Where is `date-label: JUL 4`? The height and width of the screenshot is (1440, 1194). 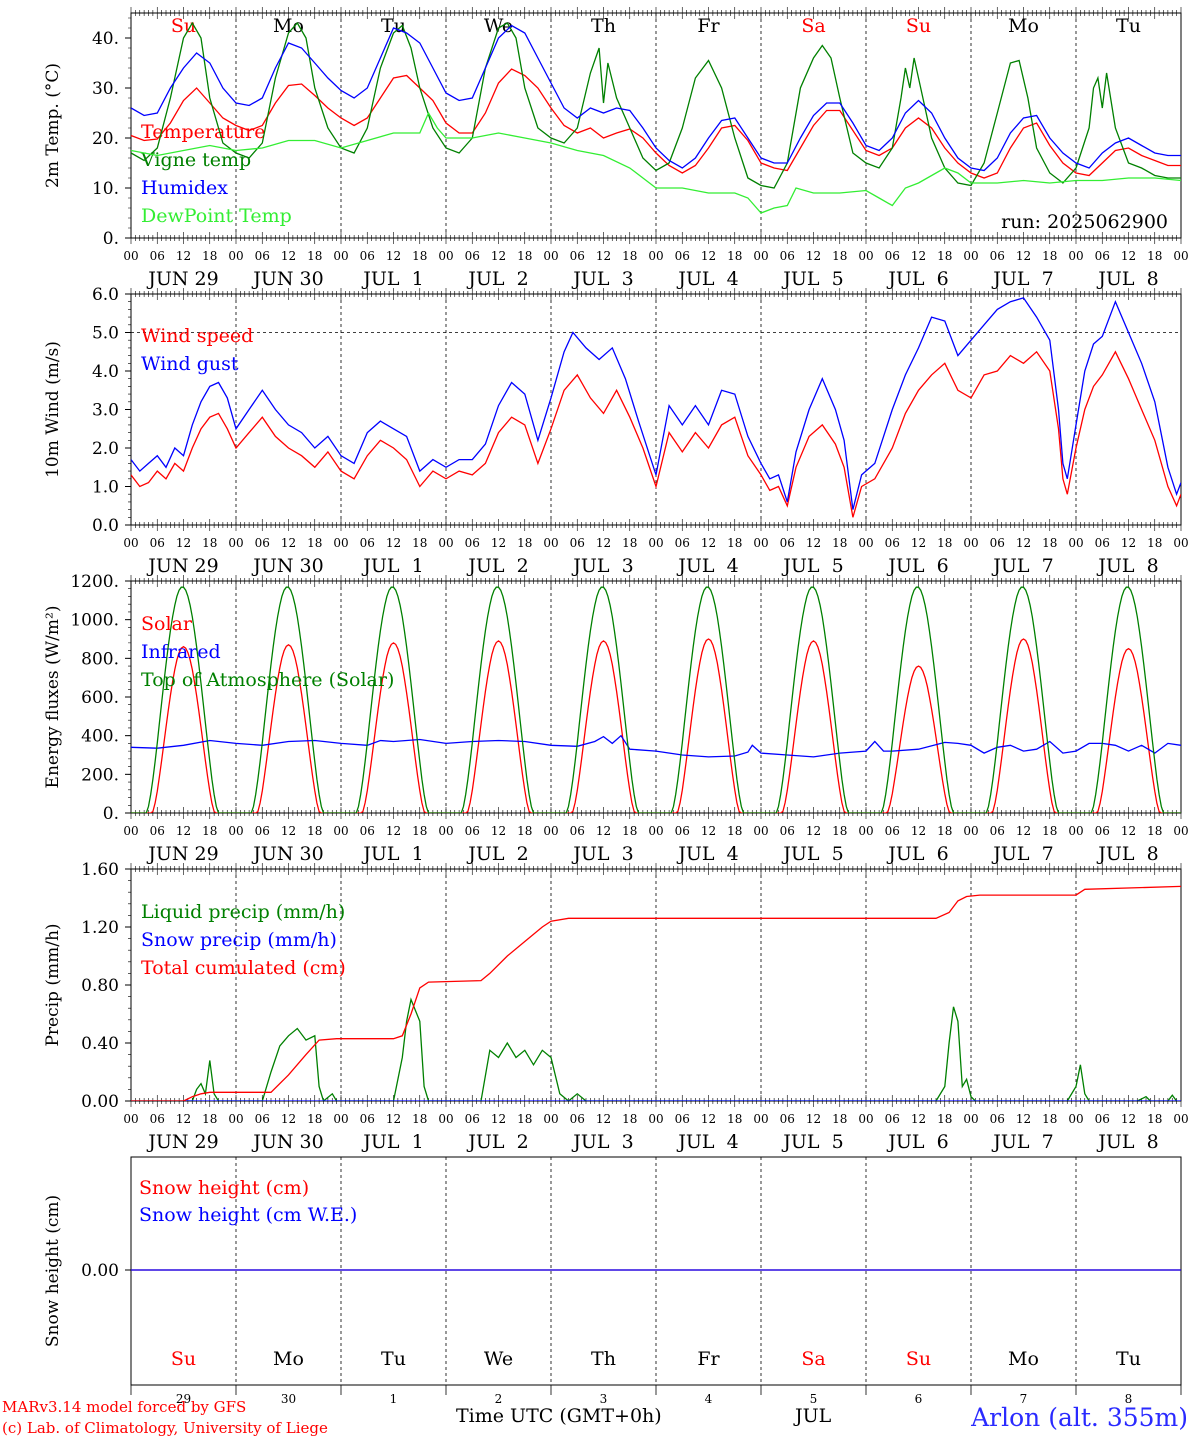
date-label: JUL 4 is located at coordinates (707, 854).